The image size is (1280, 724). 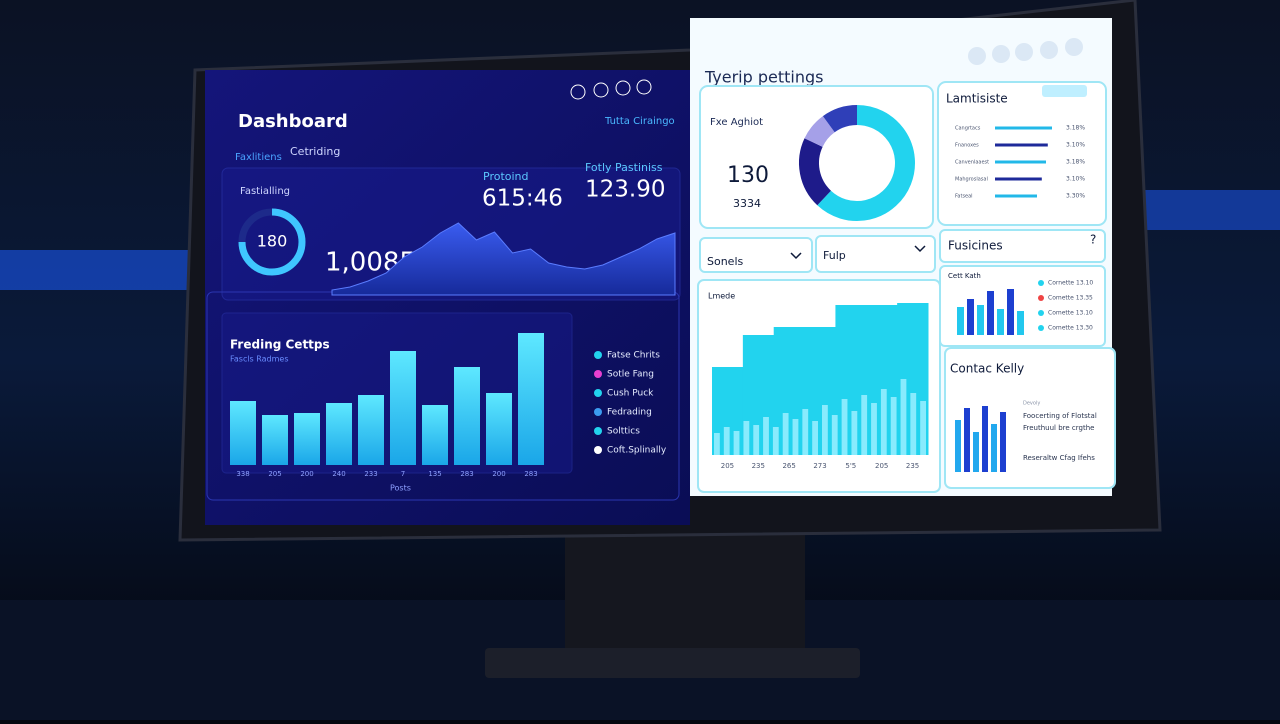 I want to click on x-tick-label: 338, so click(x=242, y=474).